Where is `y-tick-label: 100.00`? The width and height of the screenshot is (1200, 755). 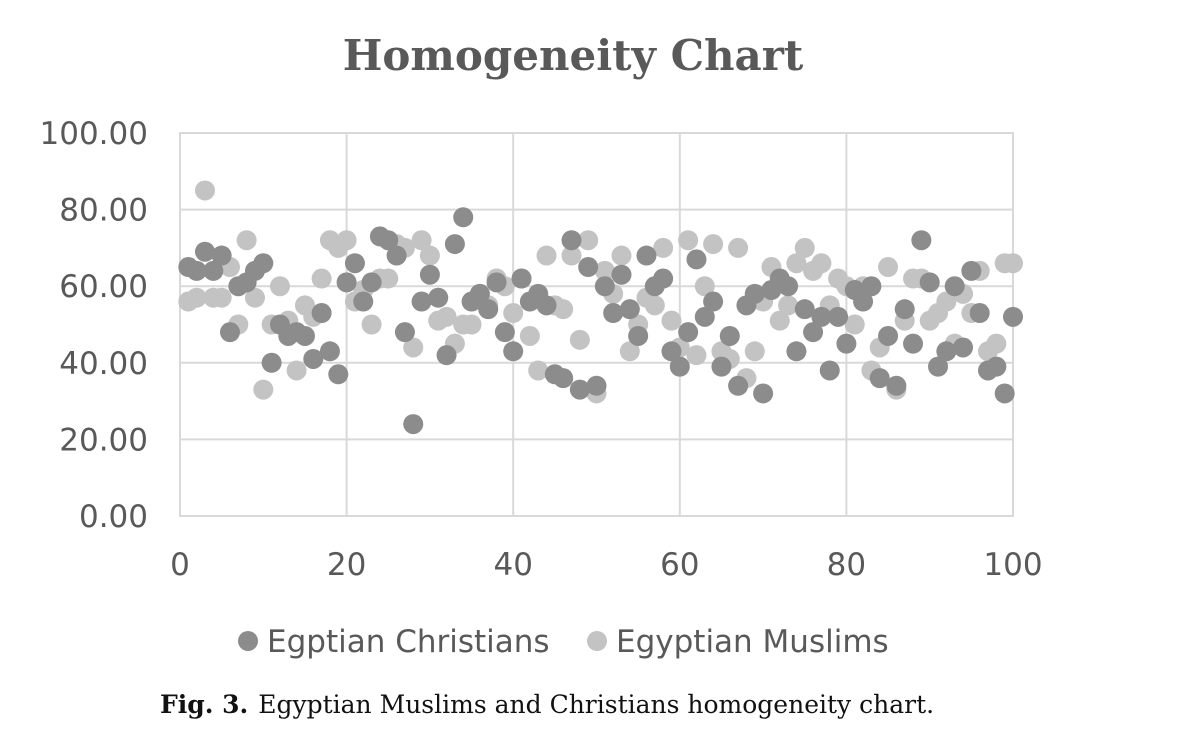 y-tick-label: 100.00 is located at coordinates (94, 134).